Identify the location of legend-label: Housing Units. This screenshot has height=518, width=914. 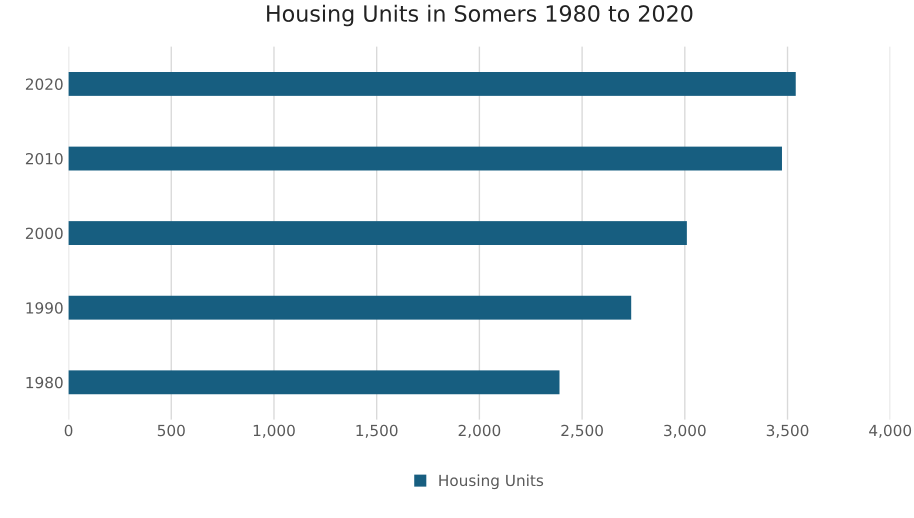
(491, 482).